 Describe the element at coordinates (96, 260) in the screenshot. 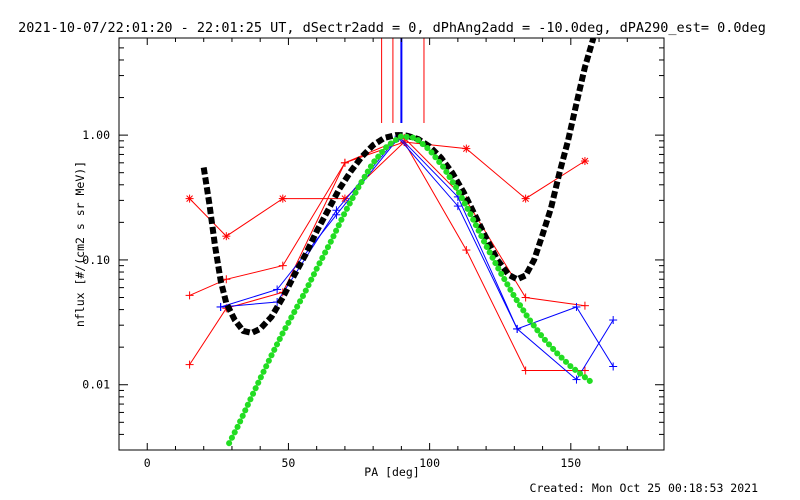

I see `y-tick-label: 0.10` at that location.